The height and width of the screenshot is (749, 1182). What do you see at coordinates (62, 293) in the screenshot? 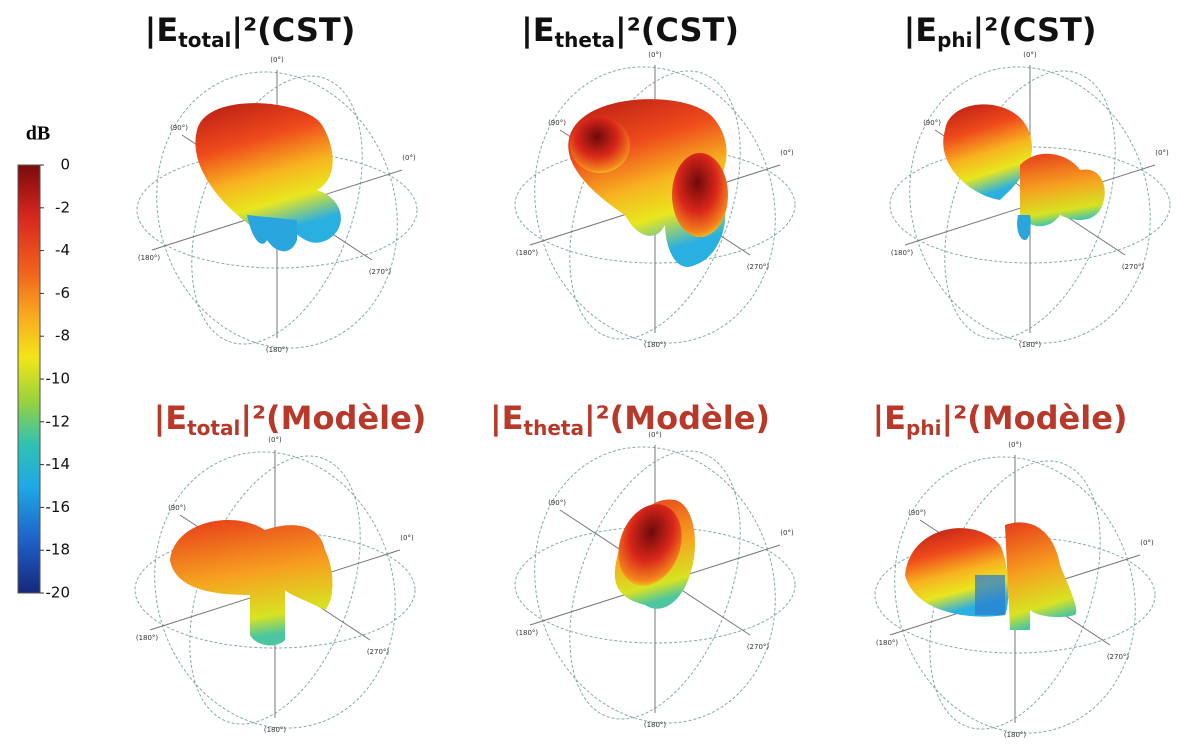
I see `colorbar-tick-label: -6` at bounding box center [62, 293].